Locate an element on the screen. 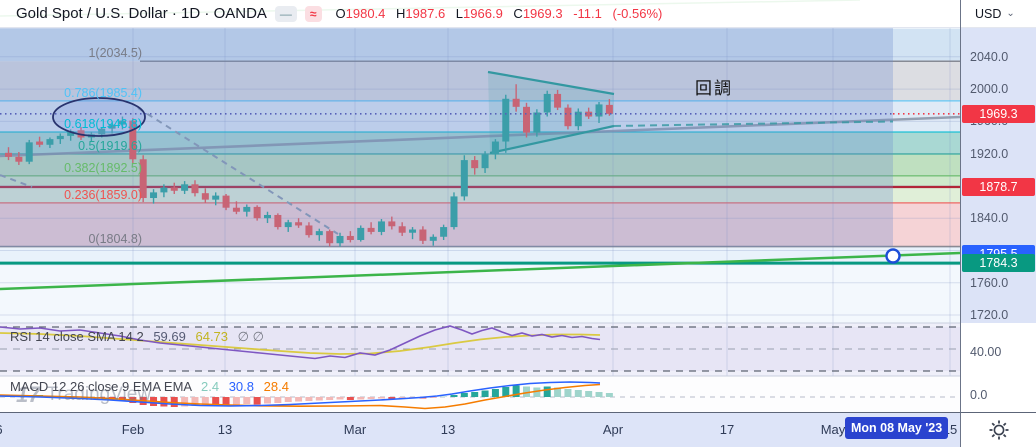 The height and width of the screenshot is (447, 1036). approx-drawing-chip: ≈ is located at coordinates (313, 13).